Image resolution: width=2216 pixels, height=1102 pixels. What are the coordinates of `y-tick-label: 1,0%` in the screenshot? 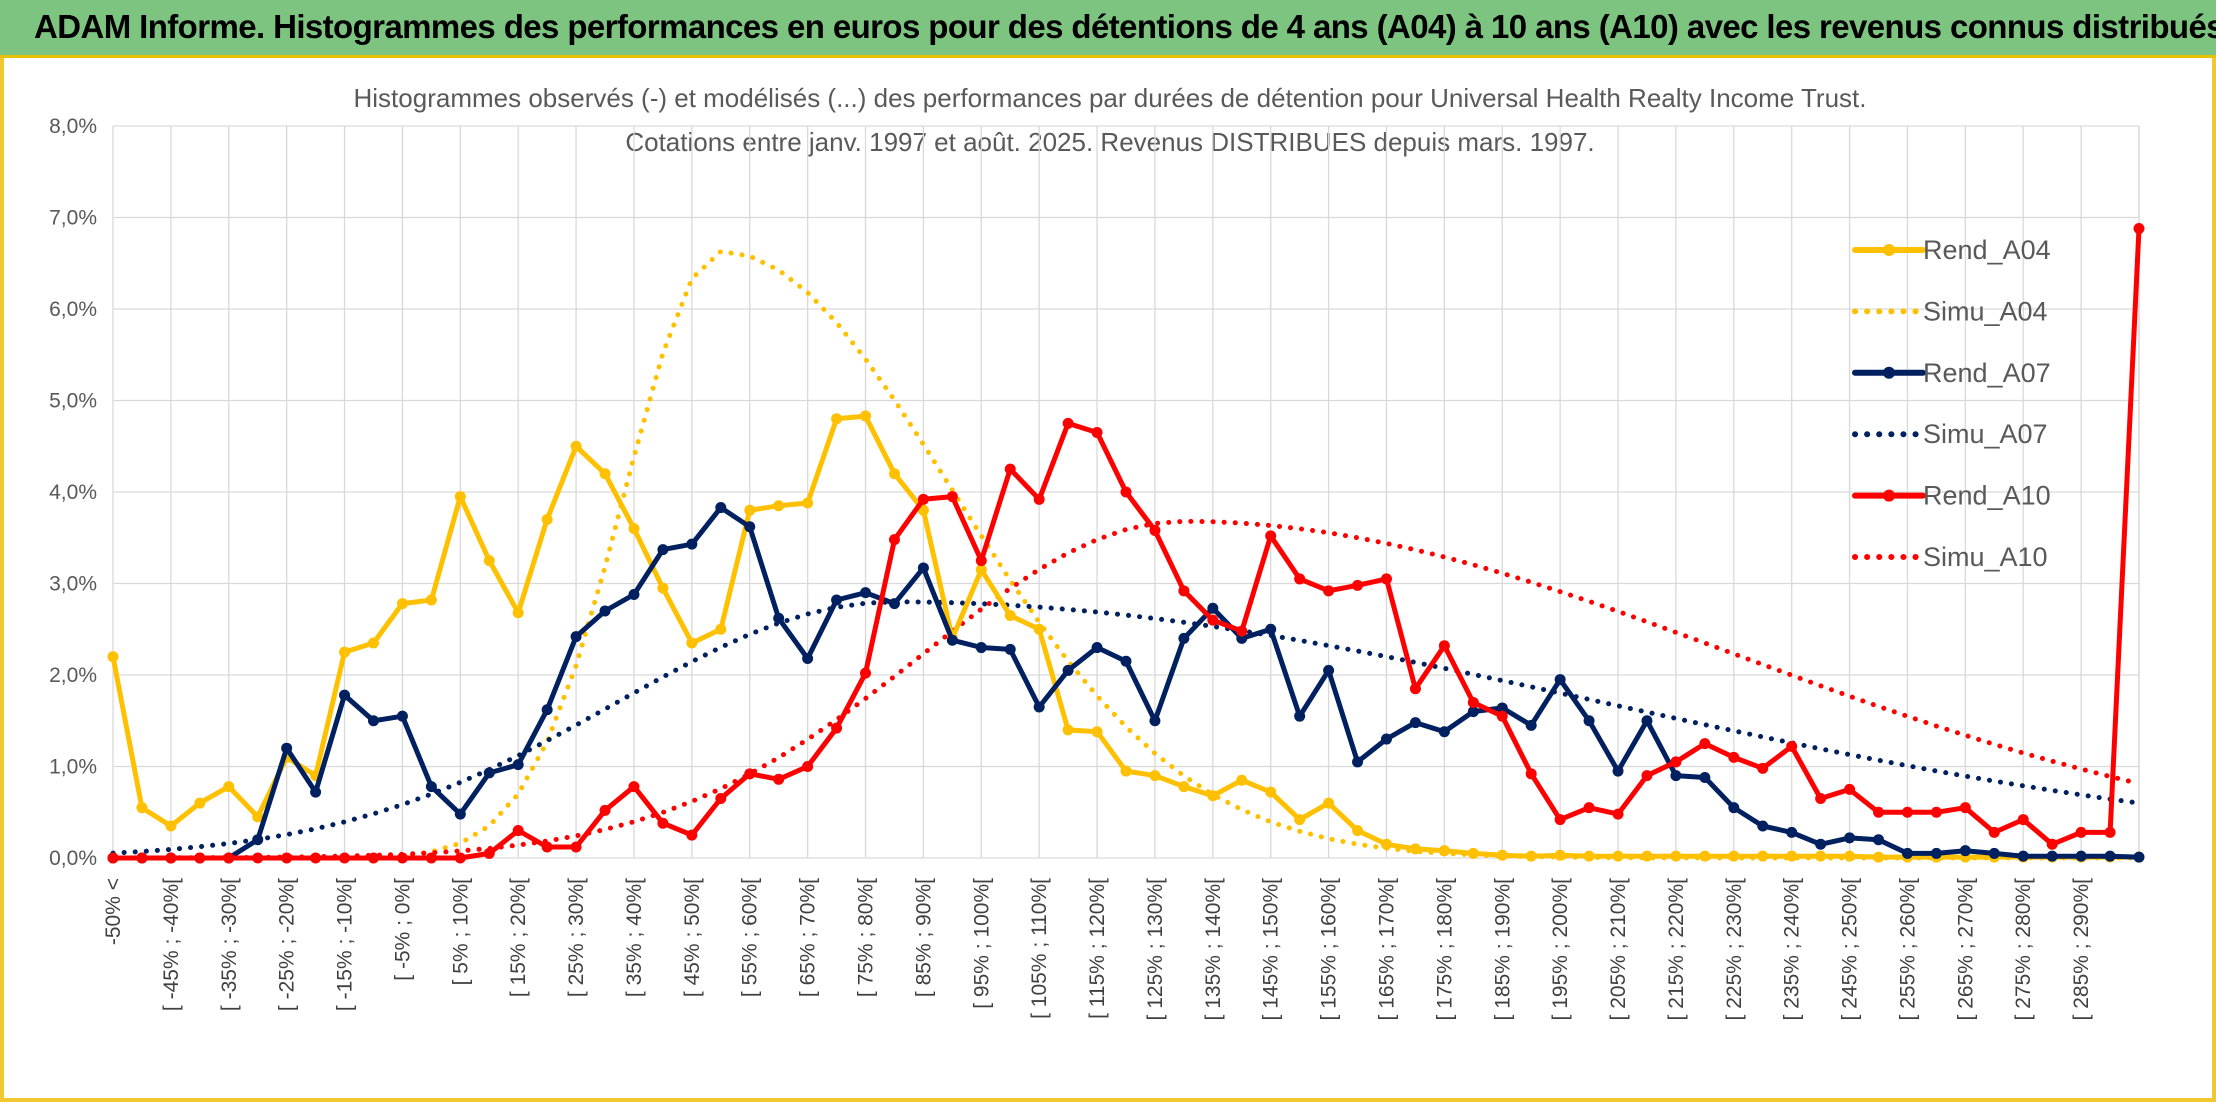 It's located at (73, 767).